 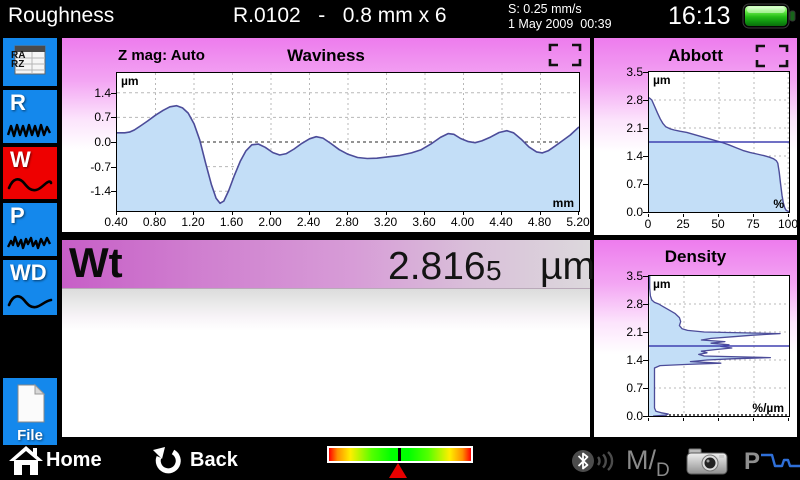 I want to click on waviness-wave-icon, so click(x=30, y=185).